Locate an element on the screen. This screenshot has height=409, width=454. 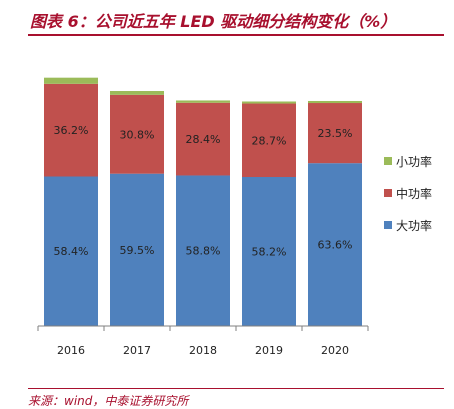
title-divider is located at coordinates (236, 35).